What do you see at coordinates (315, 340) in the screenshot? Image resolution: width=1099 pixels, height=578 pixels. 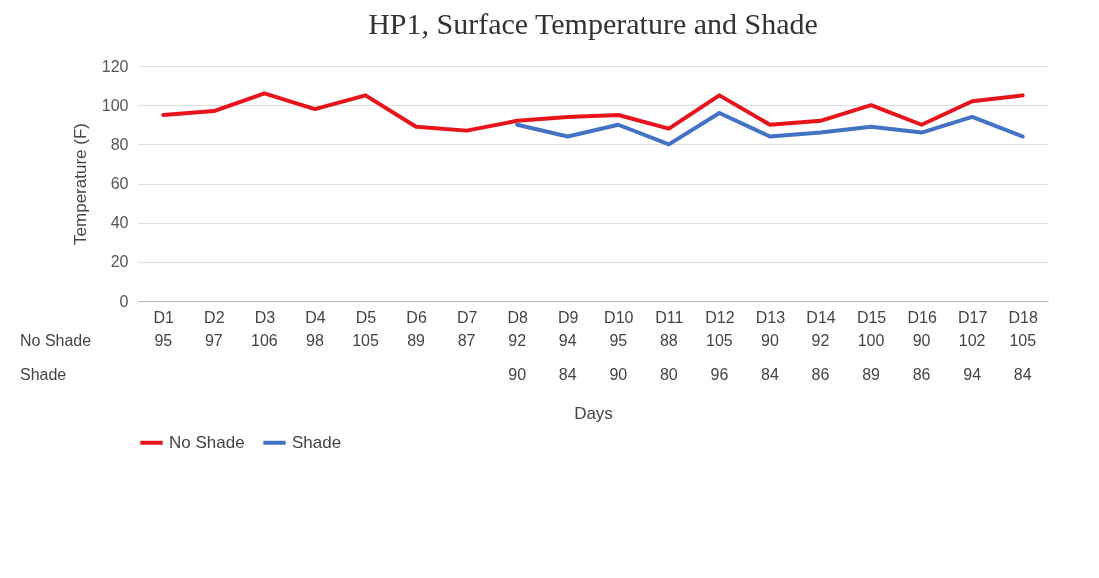 I see `data-label: 98` at bounding box center [315, 340].